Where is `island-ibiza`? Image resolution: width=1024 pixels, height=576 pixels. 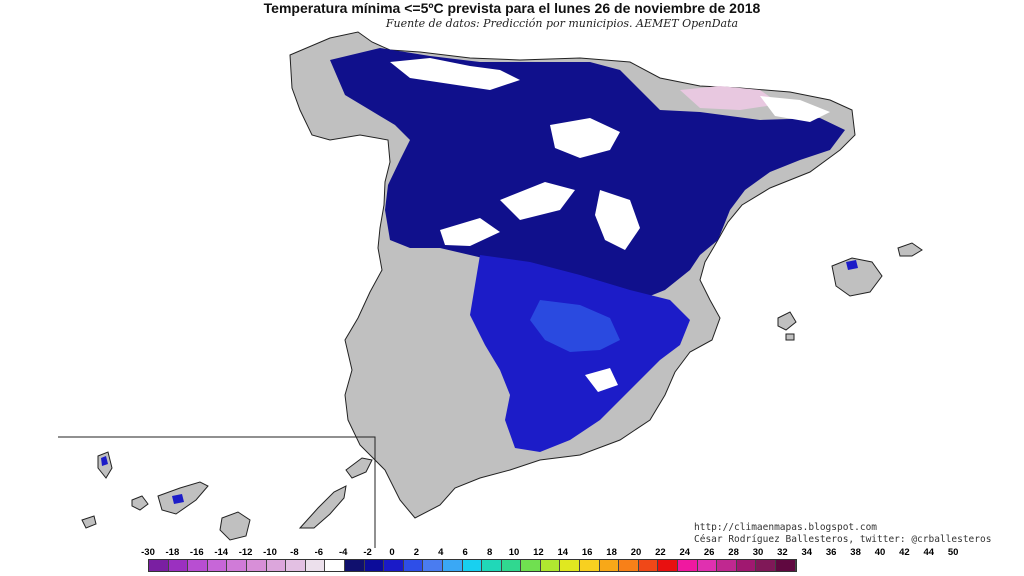
island-ibiza is located at coordinates (787, 321).